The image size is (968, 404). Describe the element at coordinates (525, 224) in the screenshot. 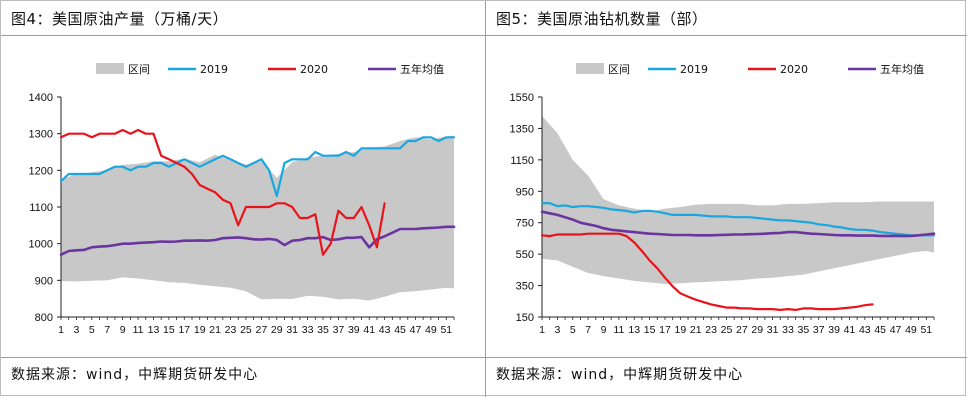

I see `y-tick-label: 750` at that location.